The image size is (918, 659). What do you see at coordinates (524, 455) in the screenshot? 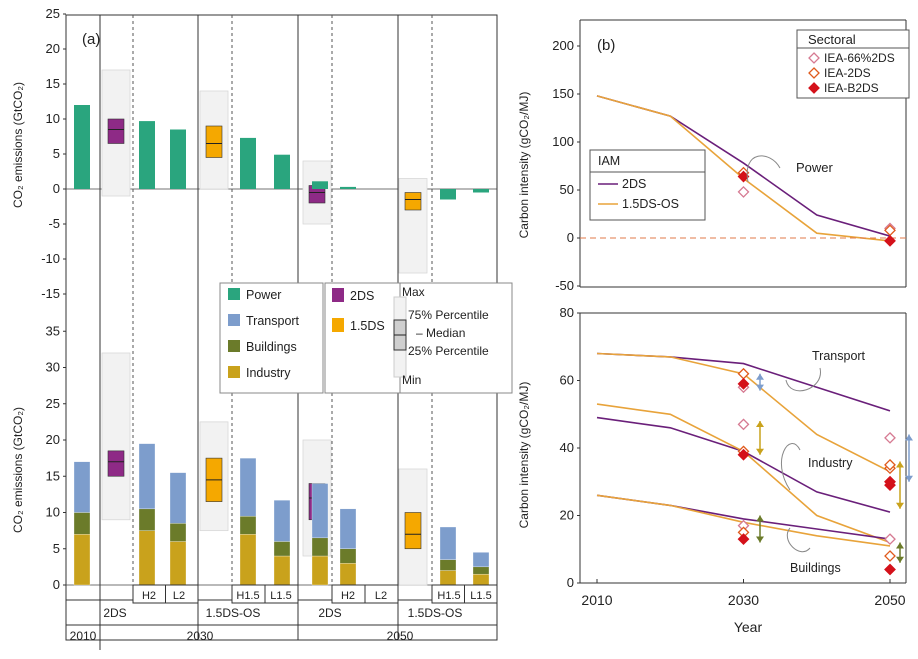
I see `y-axis-label-bottom: Carbon intensity (gCO₂/MJ)` at bounding box center [524, 455].